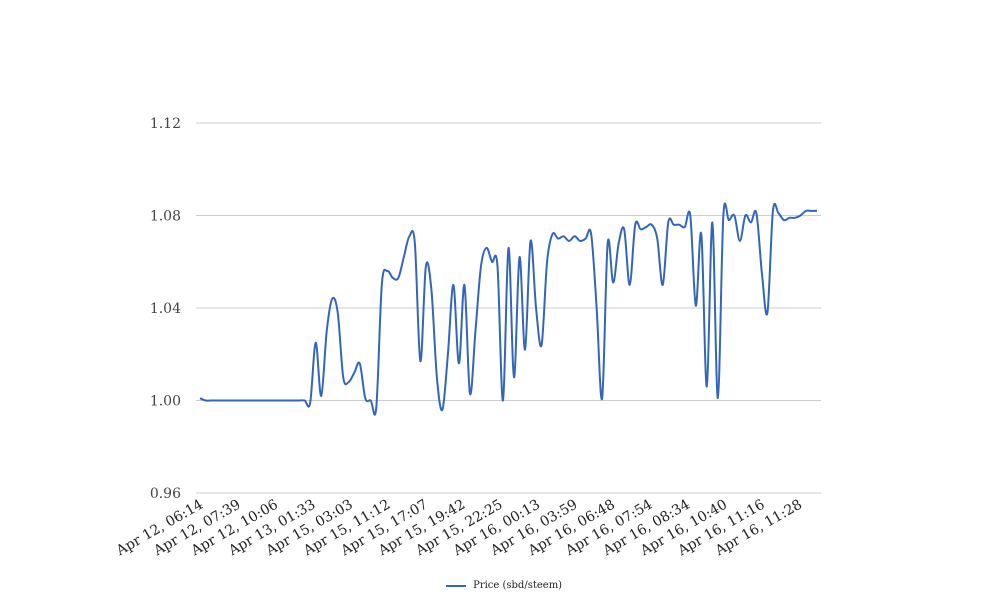 Image resolution: width=1008 pixels, height=616 pixels. I want to click on y-tick-label: 0.96, so click(165, 494).